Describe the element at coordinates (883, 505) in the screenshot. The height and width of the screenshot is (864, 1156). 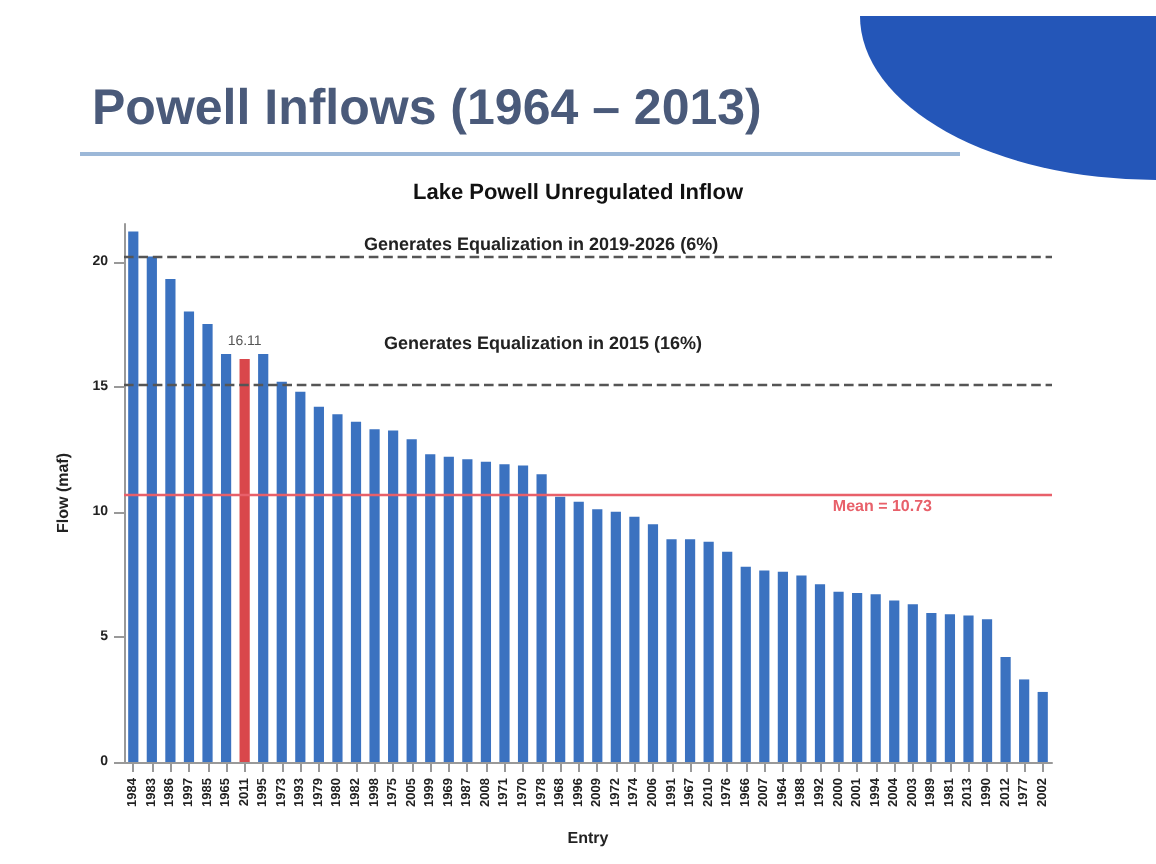
I see `ref-line-label: Mean = 10.73` at that location.